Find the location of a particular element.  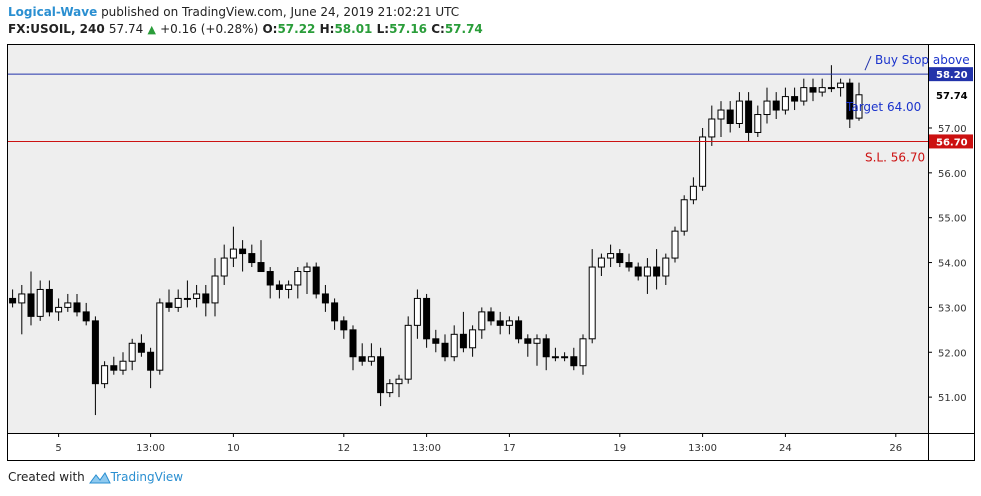

x-tick-label: 13:00 is located at coordinates (702, 448).